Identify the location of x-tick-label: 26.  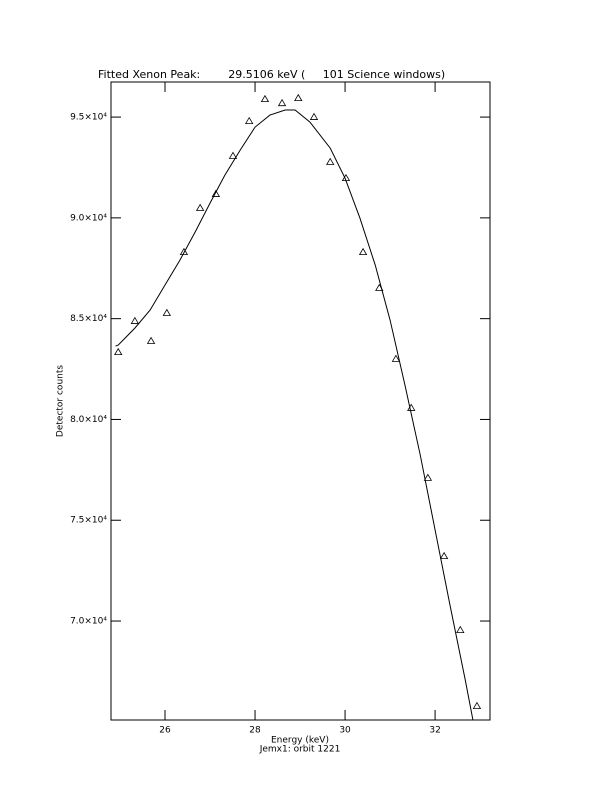
(165, 731).